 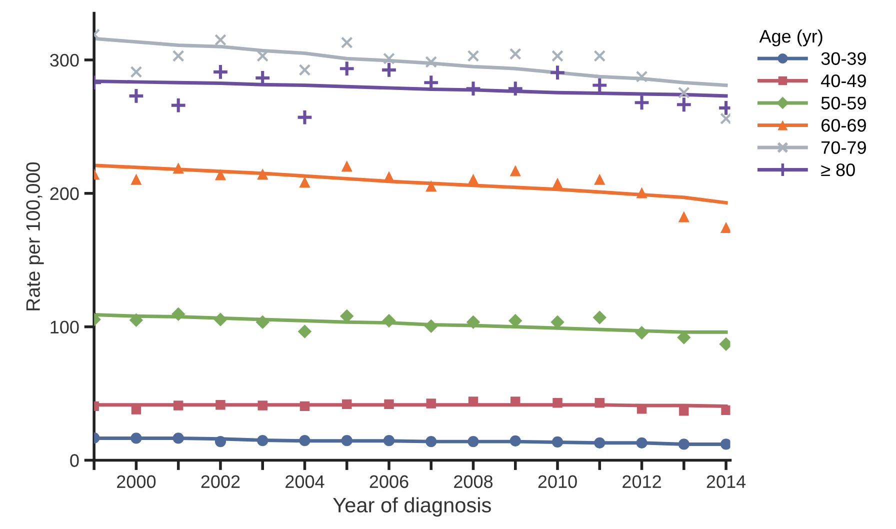 I want to click on x-tick-label: 2002, so click(x=220, y=481).